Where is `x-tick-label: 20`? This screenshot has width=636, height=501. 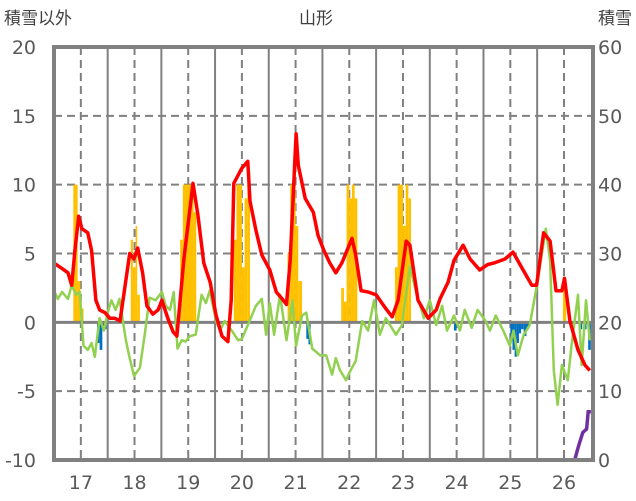 x-tick-label: 20 is located at coordinates (242, 483).